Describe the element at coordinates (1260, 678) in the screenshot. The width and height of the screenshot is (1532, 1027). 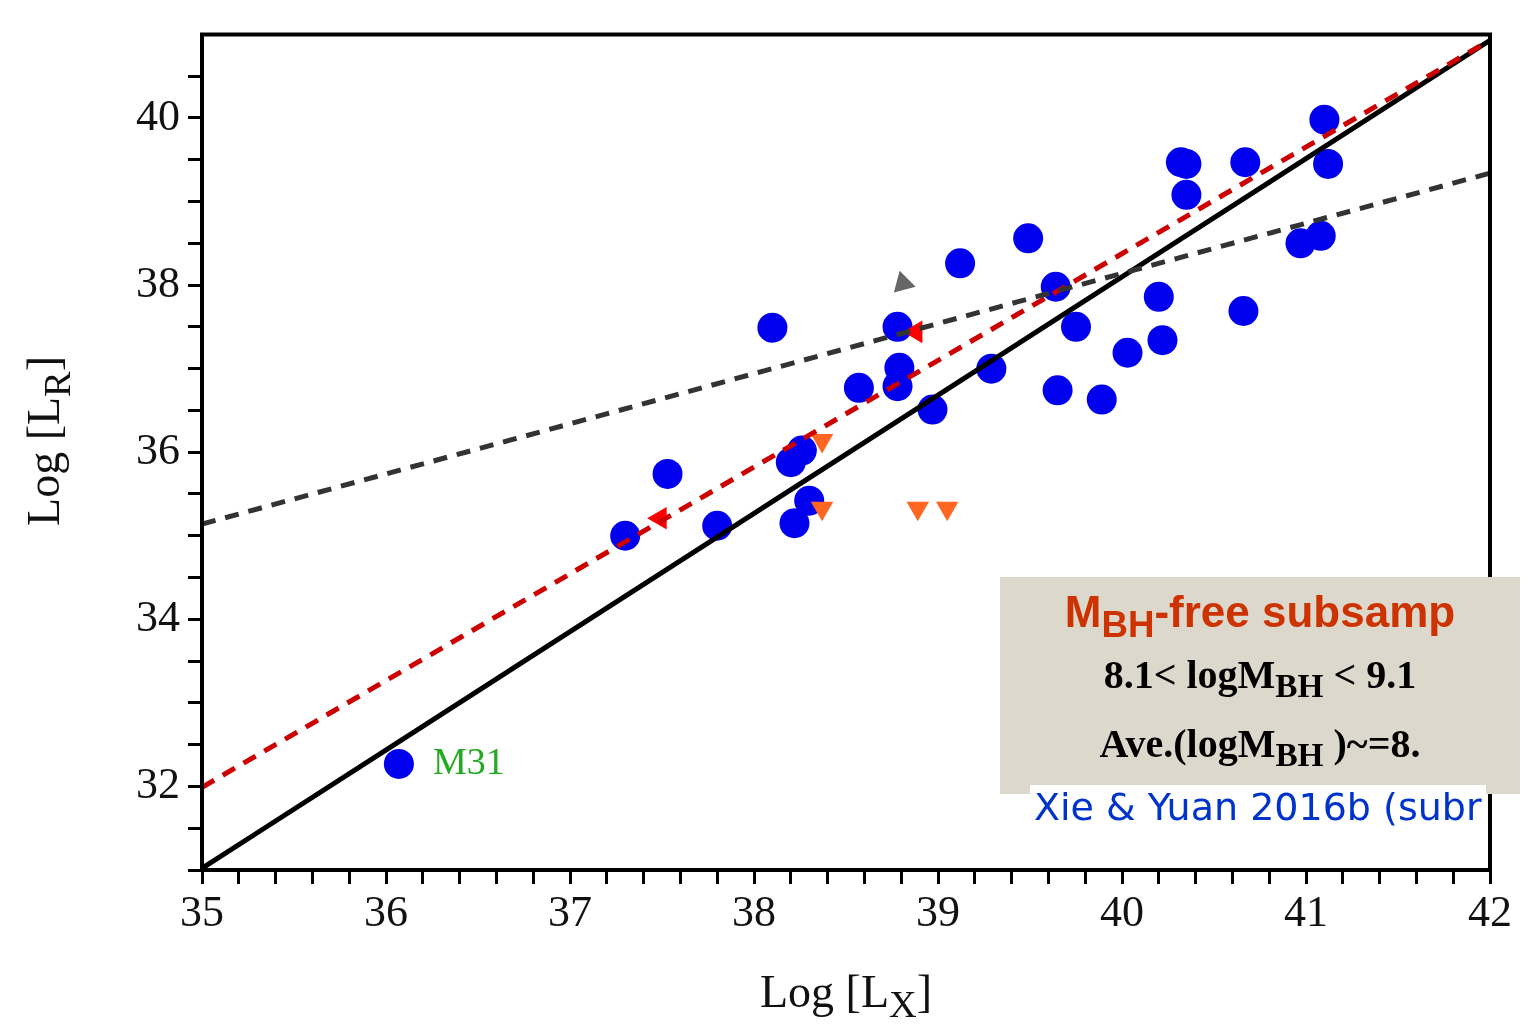
I see `annotation: 8.1< logM$_{BH}$ < 9.1` at that location.